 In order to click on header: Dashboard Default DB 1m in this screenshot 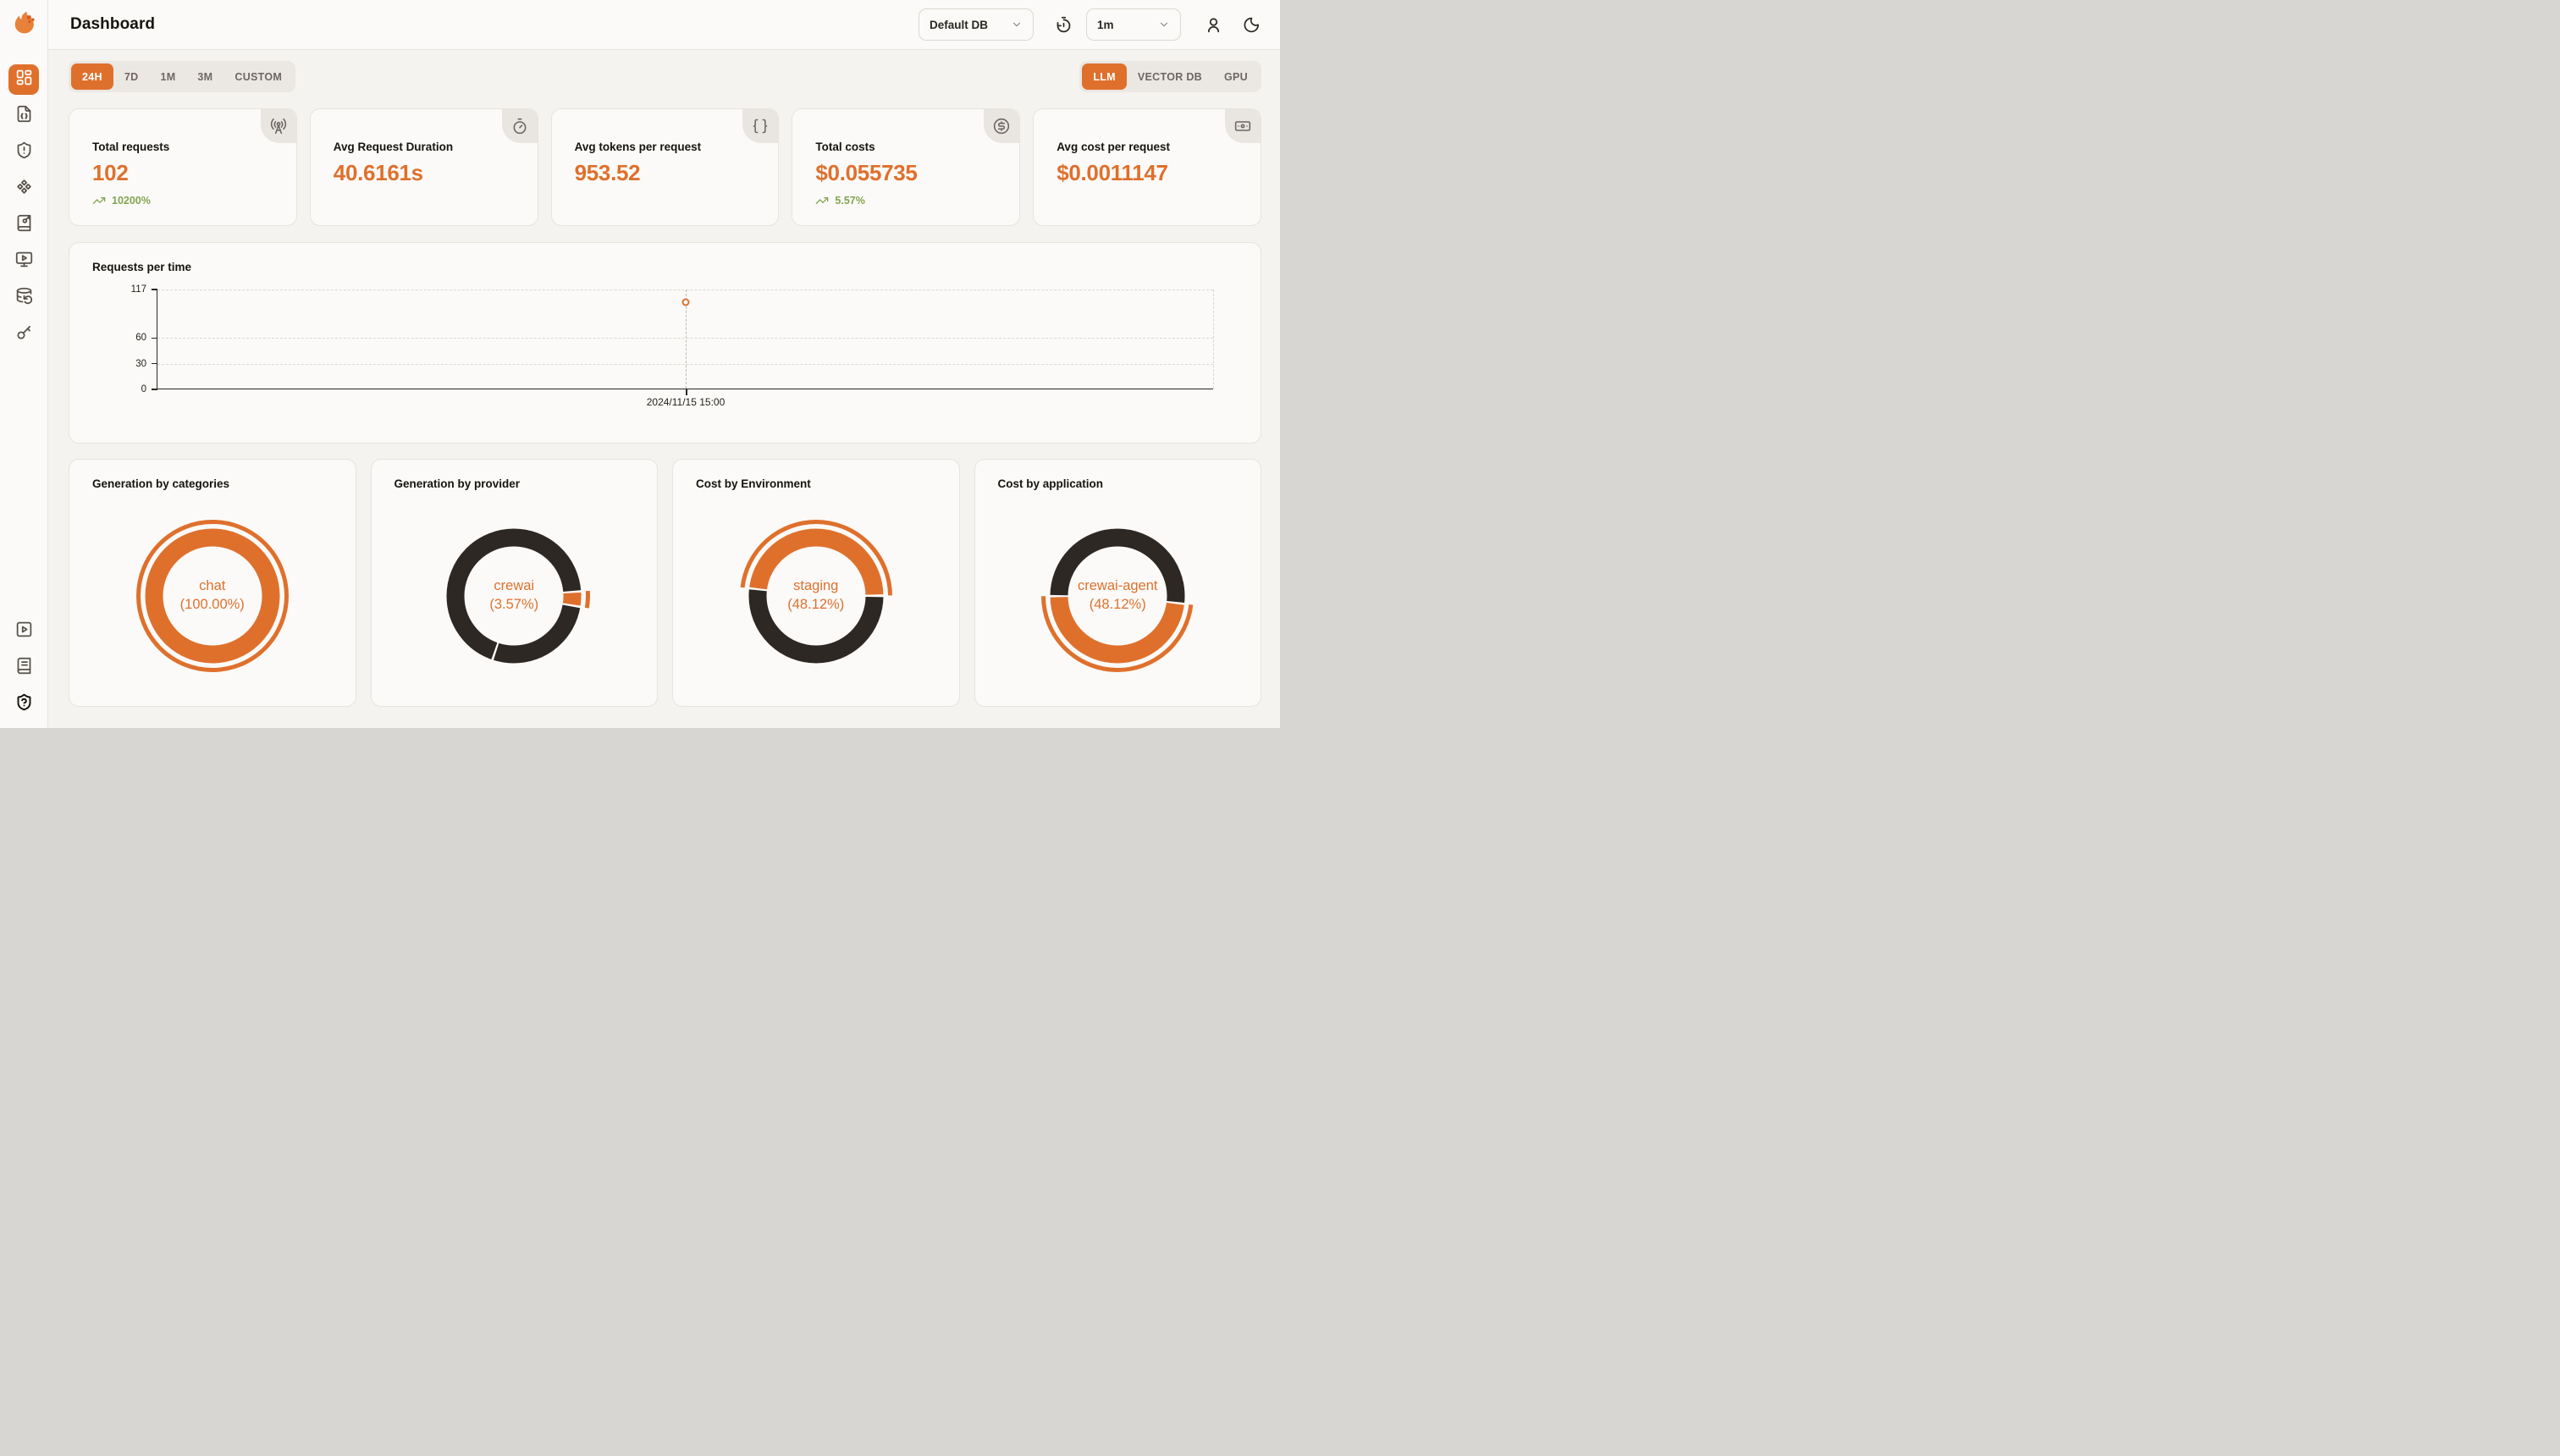, I will do `click(664, 25)`.